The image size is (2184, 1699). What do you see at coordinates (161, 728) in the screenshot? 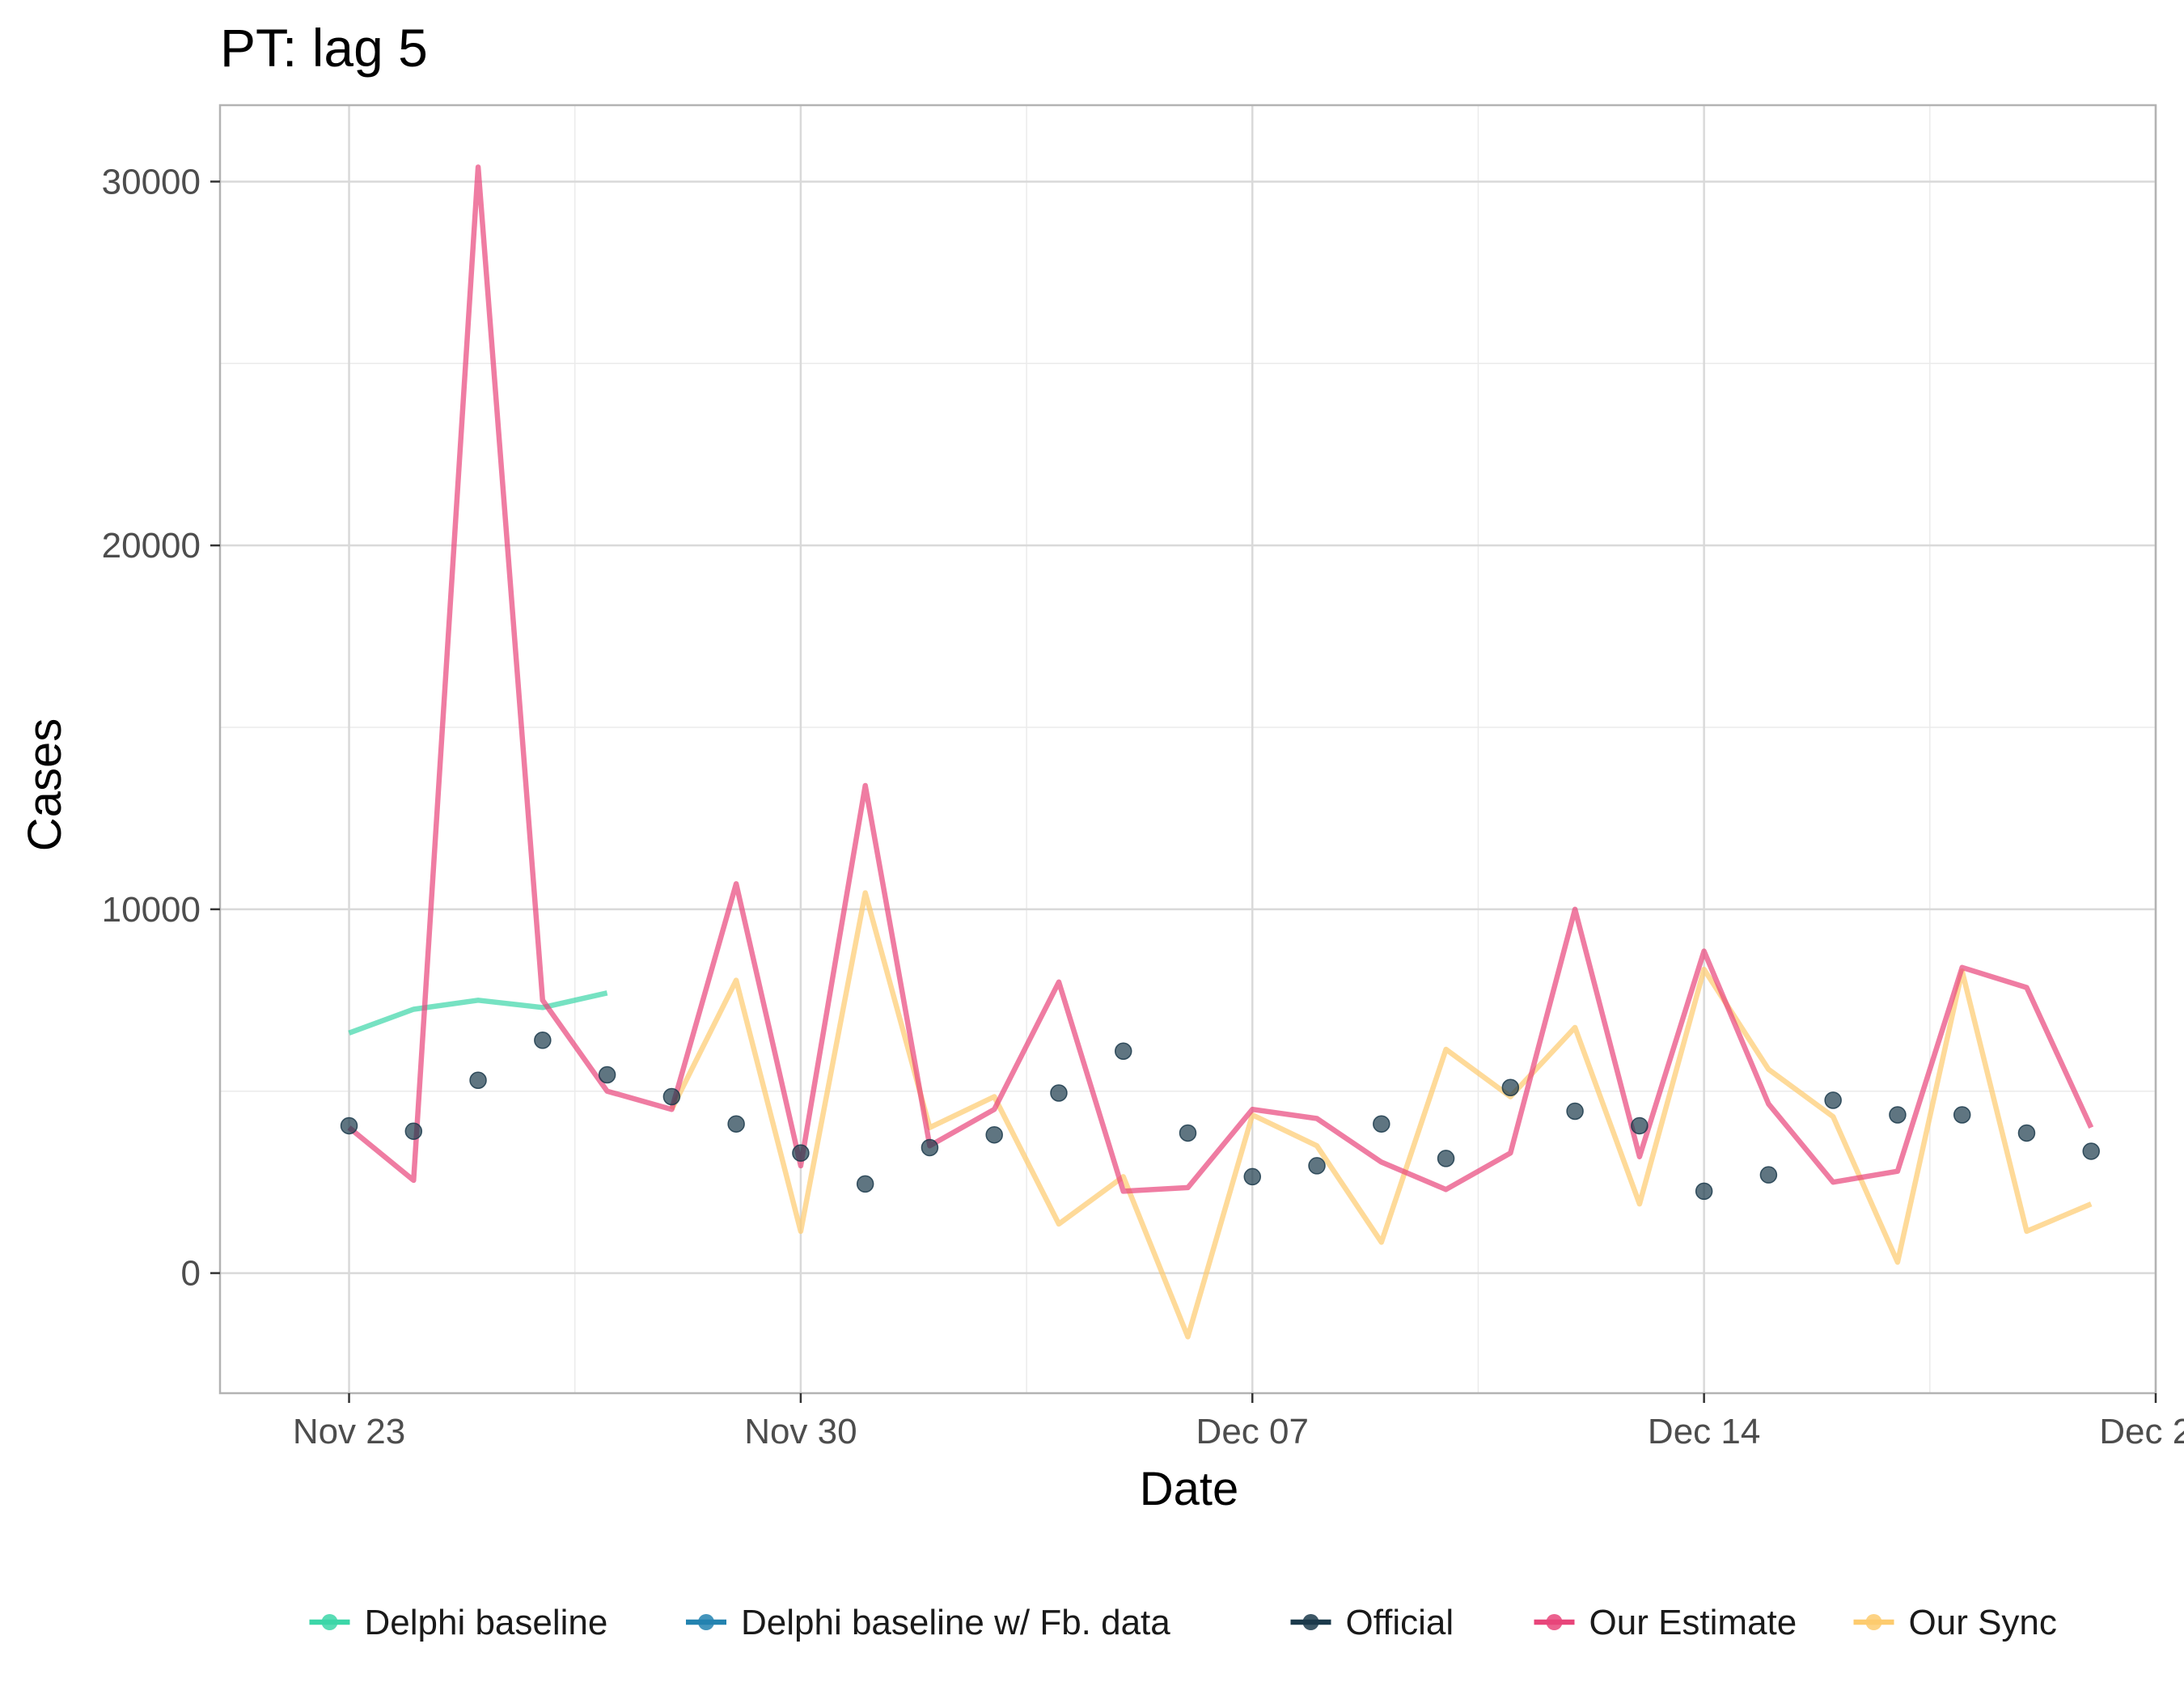
I see `y-axis: 0 10000 20000 30000` at bounding box center [161, 728].